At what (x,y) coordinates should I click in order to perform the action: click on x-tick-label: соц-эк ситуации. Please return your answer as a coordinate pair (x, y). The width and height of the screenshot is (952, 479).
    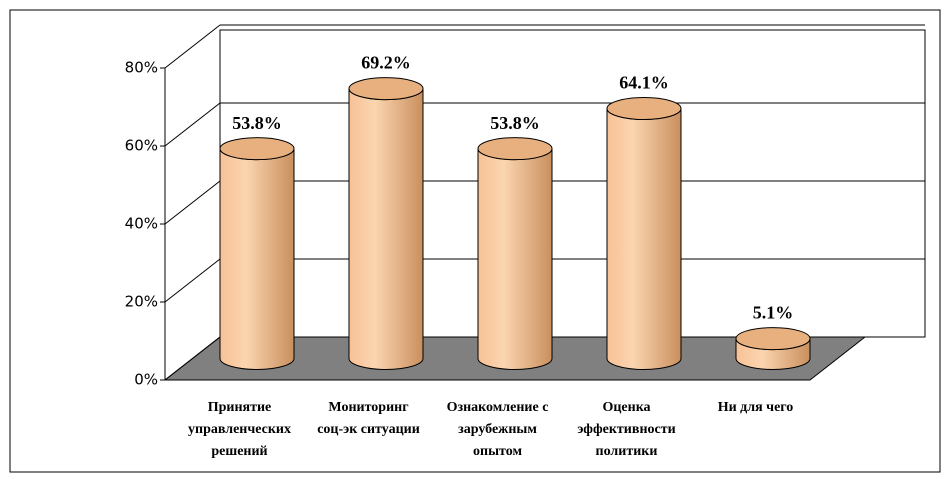
    Looking at the image, I should click on (368, 429).